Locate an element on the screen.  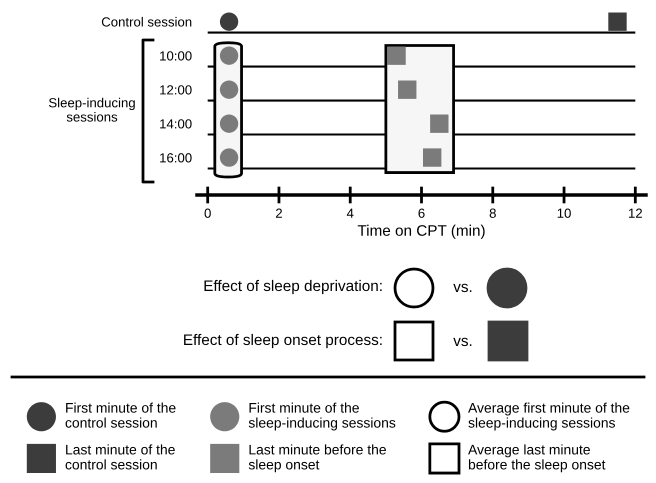
legend-label: First minute of the sleep-inducing sessions is located at coordinates (322, 416).